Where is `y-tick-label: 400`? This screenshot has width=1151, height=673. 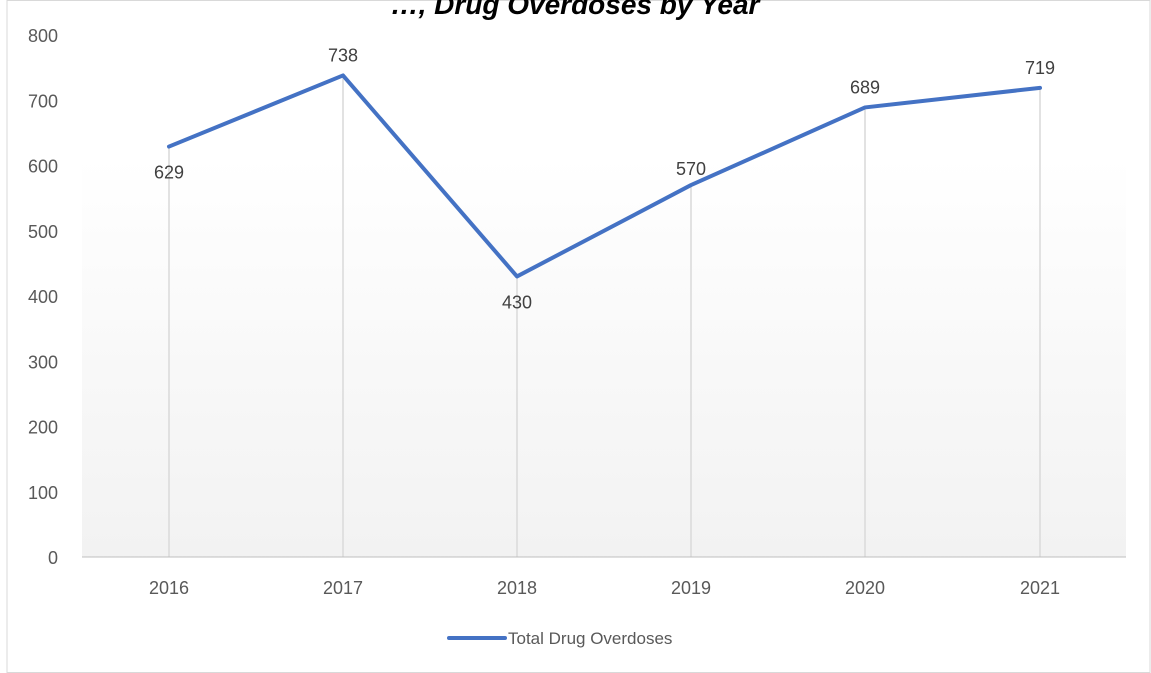 y-tick-label: 400 is located at coordinates (43, 297).